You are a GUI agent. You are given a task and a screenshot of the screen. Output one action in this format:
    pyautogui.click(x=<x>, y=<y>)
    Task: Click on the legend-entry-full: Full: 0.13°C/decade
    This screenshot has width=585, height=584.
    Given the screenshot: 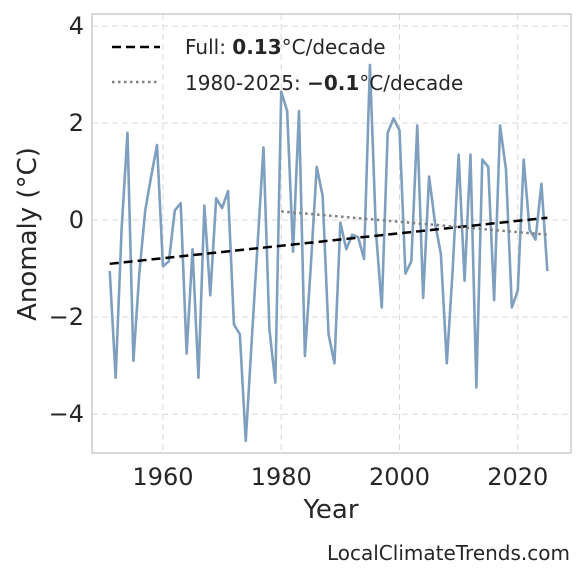 What is the action you would take?
    pyautogui.click(x=285, y=47)
    